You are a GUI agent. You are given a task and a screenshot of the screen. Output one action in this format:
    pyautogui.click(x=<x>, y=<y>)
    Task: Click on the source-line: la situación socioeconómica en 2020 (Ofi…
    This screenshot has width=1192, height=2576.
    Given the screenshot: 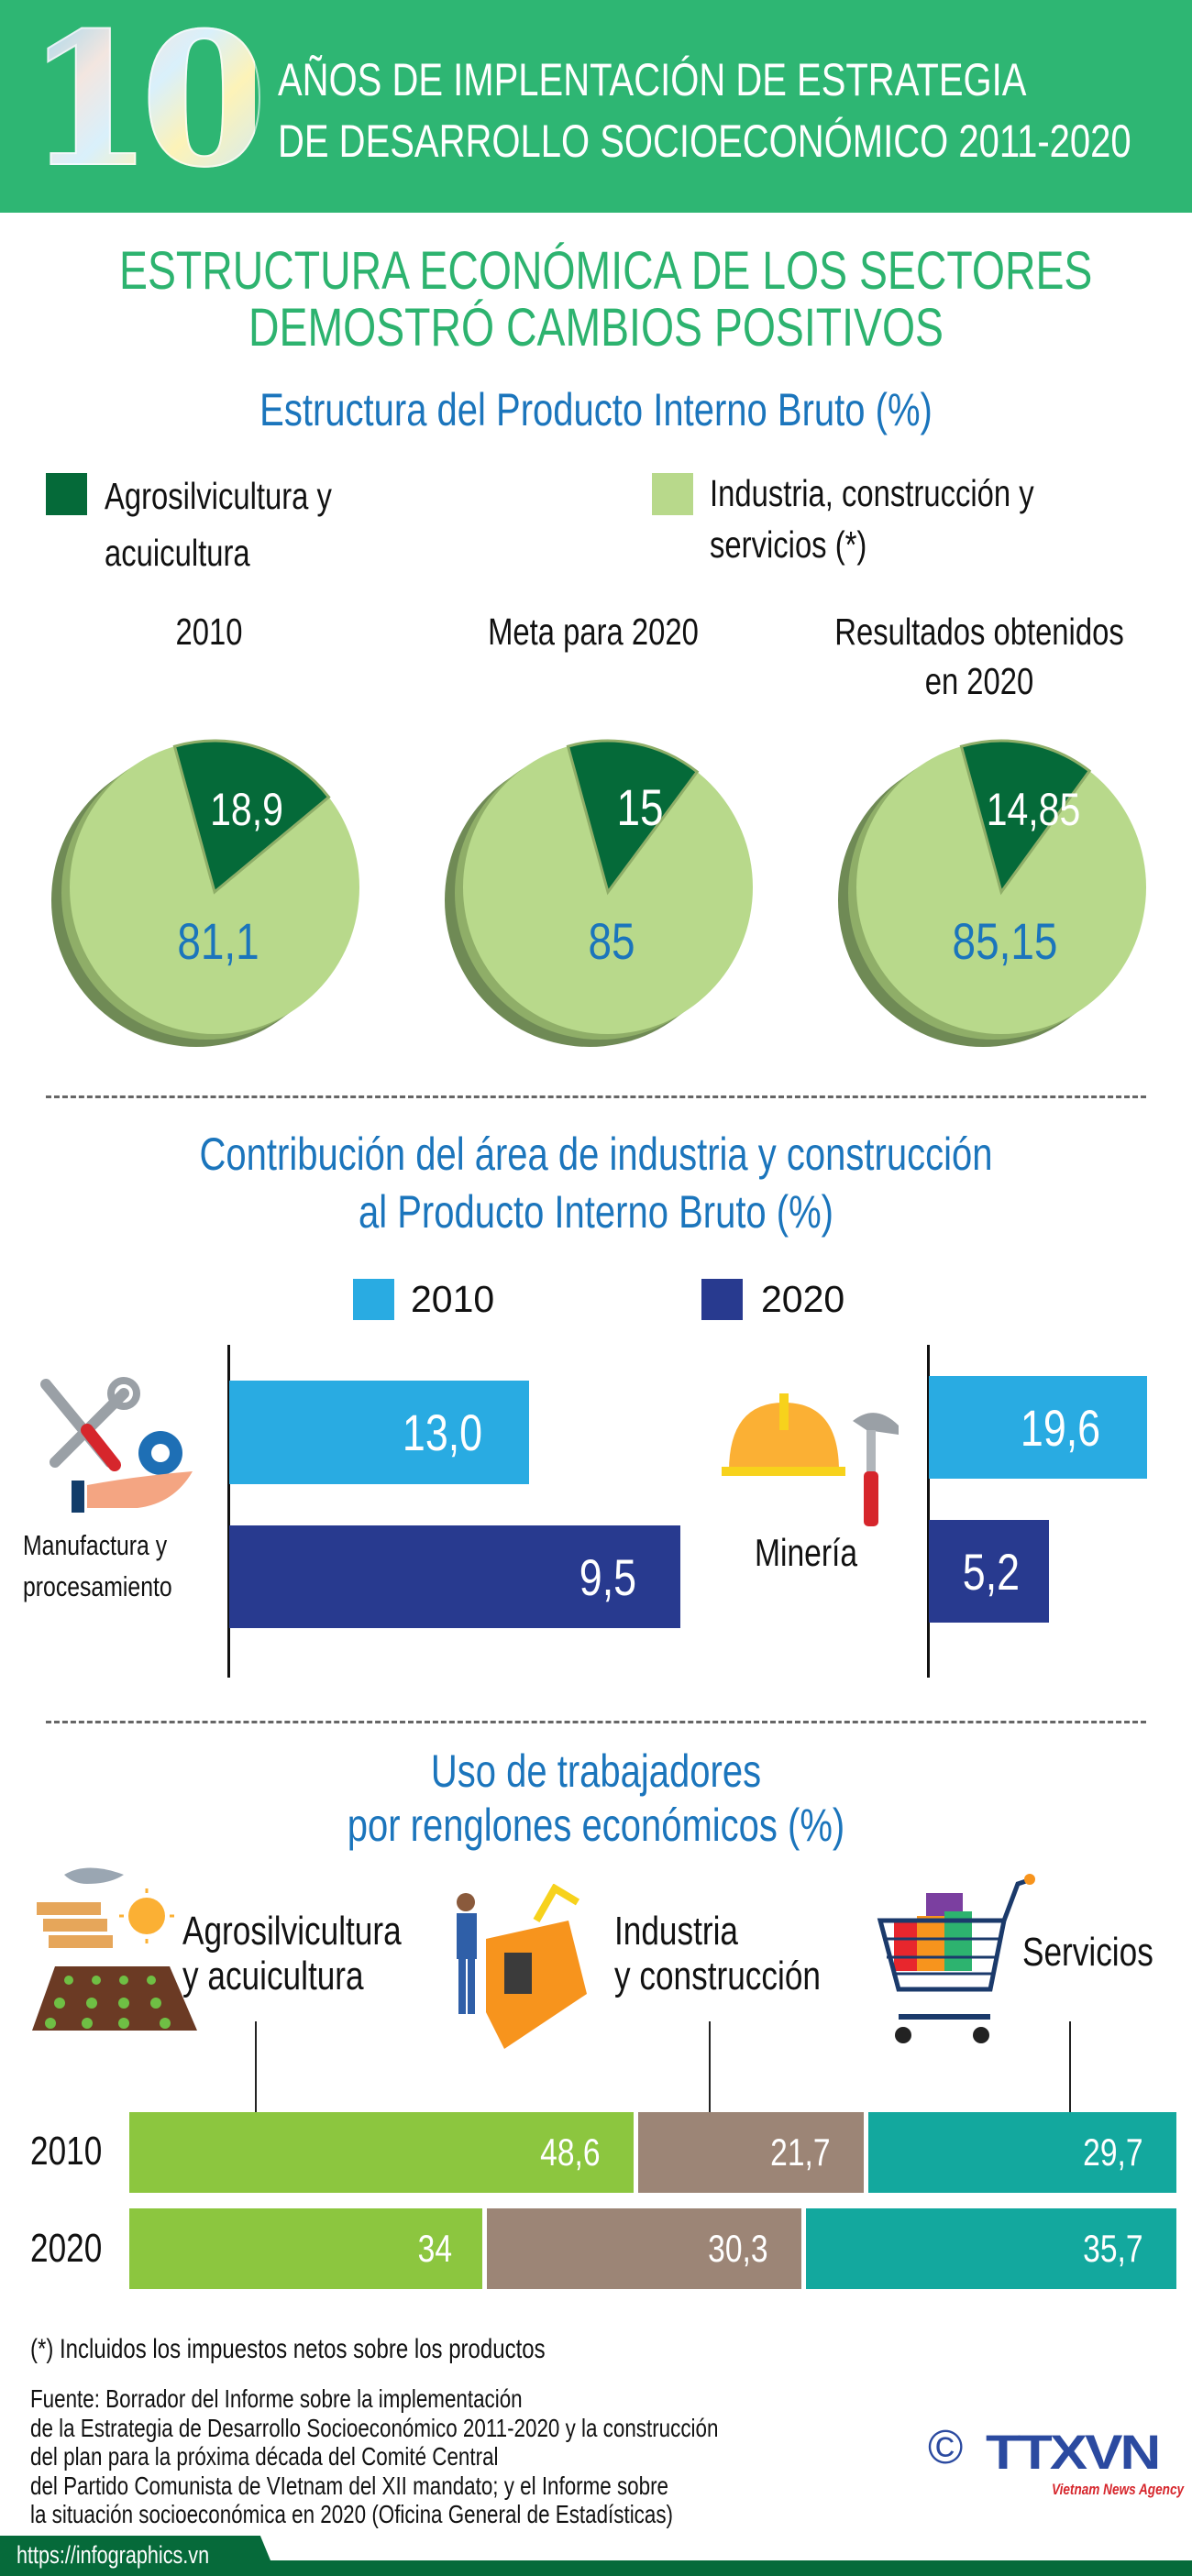 What is the action you would take?
    pyautogui.click(x=351, y=2514)
    